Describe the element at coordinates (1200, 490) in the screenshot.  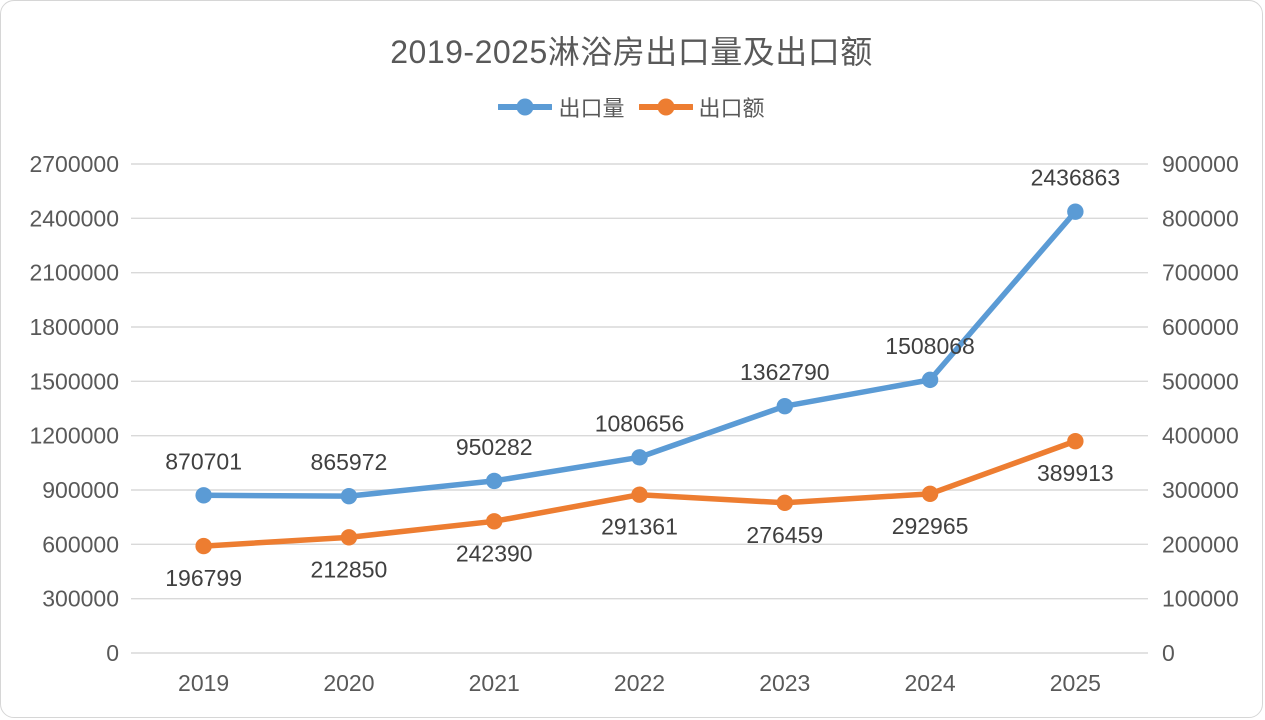
I see `right-axis-tick-label: 300000` at that location.